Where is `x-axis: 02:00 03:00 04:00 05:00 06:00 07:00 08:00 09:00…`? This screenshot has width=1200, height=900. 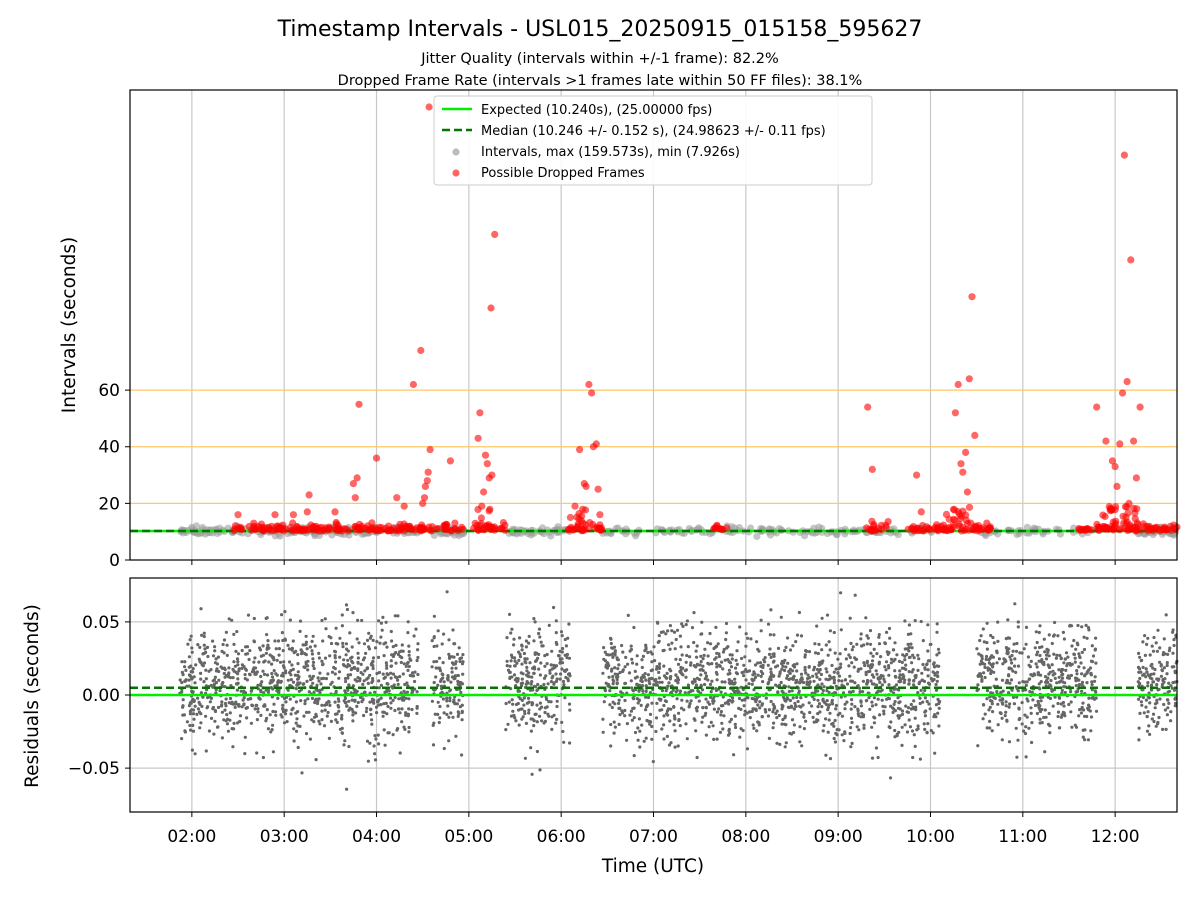
x-axis: 02:00 03:00 04:00 05:00 06:00 07:00 08:00 09:00… is located at coordinates (653, 829).